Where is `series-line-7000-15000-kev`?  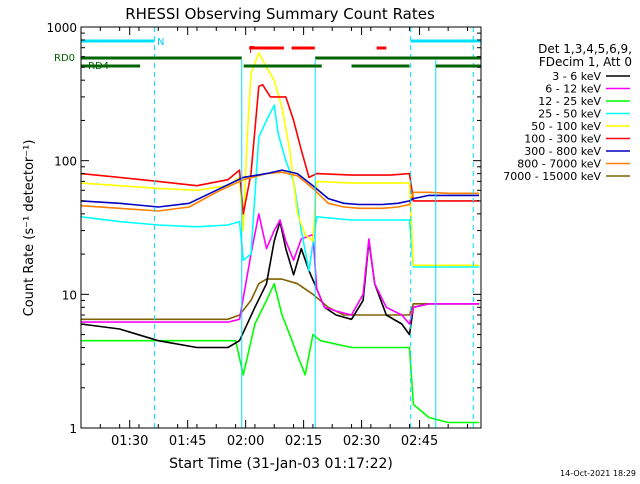
series-line-7000-15000-kev is located at coordinates (280, 299).